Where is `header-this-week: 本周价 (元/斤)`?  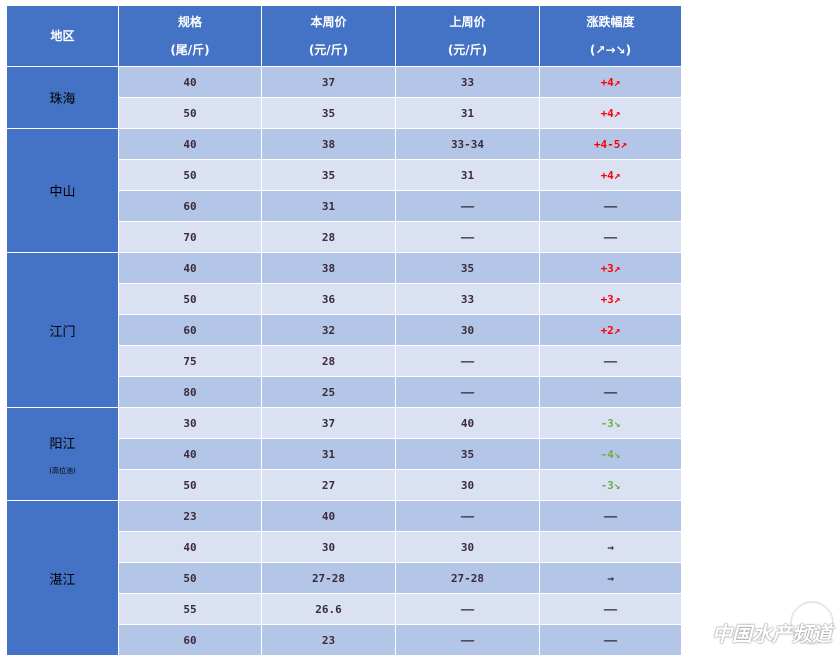
header-this-week: 本周价 (元/斤) is located at coordinates (328, 36).